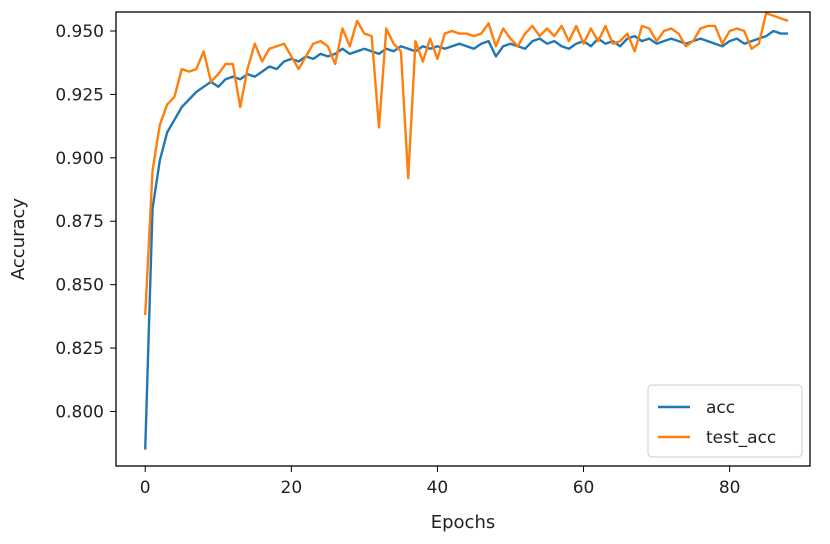 Image resolution: width=830 pixels, height=544 pixels. I want to click on y-tick-label: 0.925, so click(79, 95).